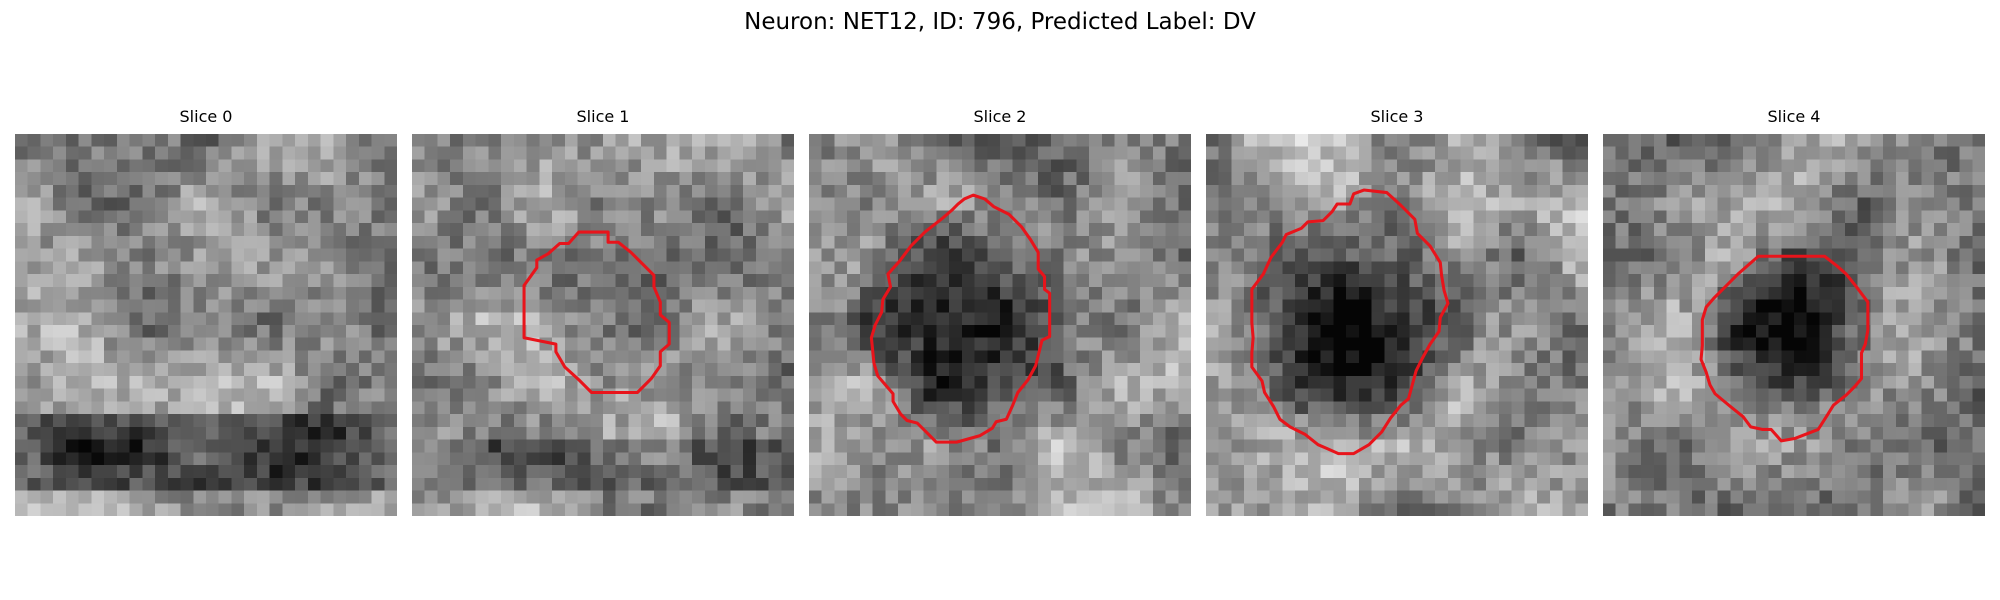 Image resolution: width=2000 pixels, height=600 pixels. What do you see at coordinates (603, 116) in the screenshot?
I see `slice-title: Slice 1` at bounding box center [603, 116].